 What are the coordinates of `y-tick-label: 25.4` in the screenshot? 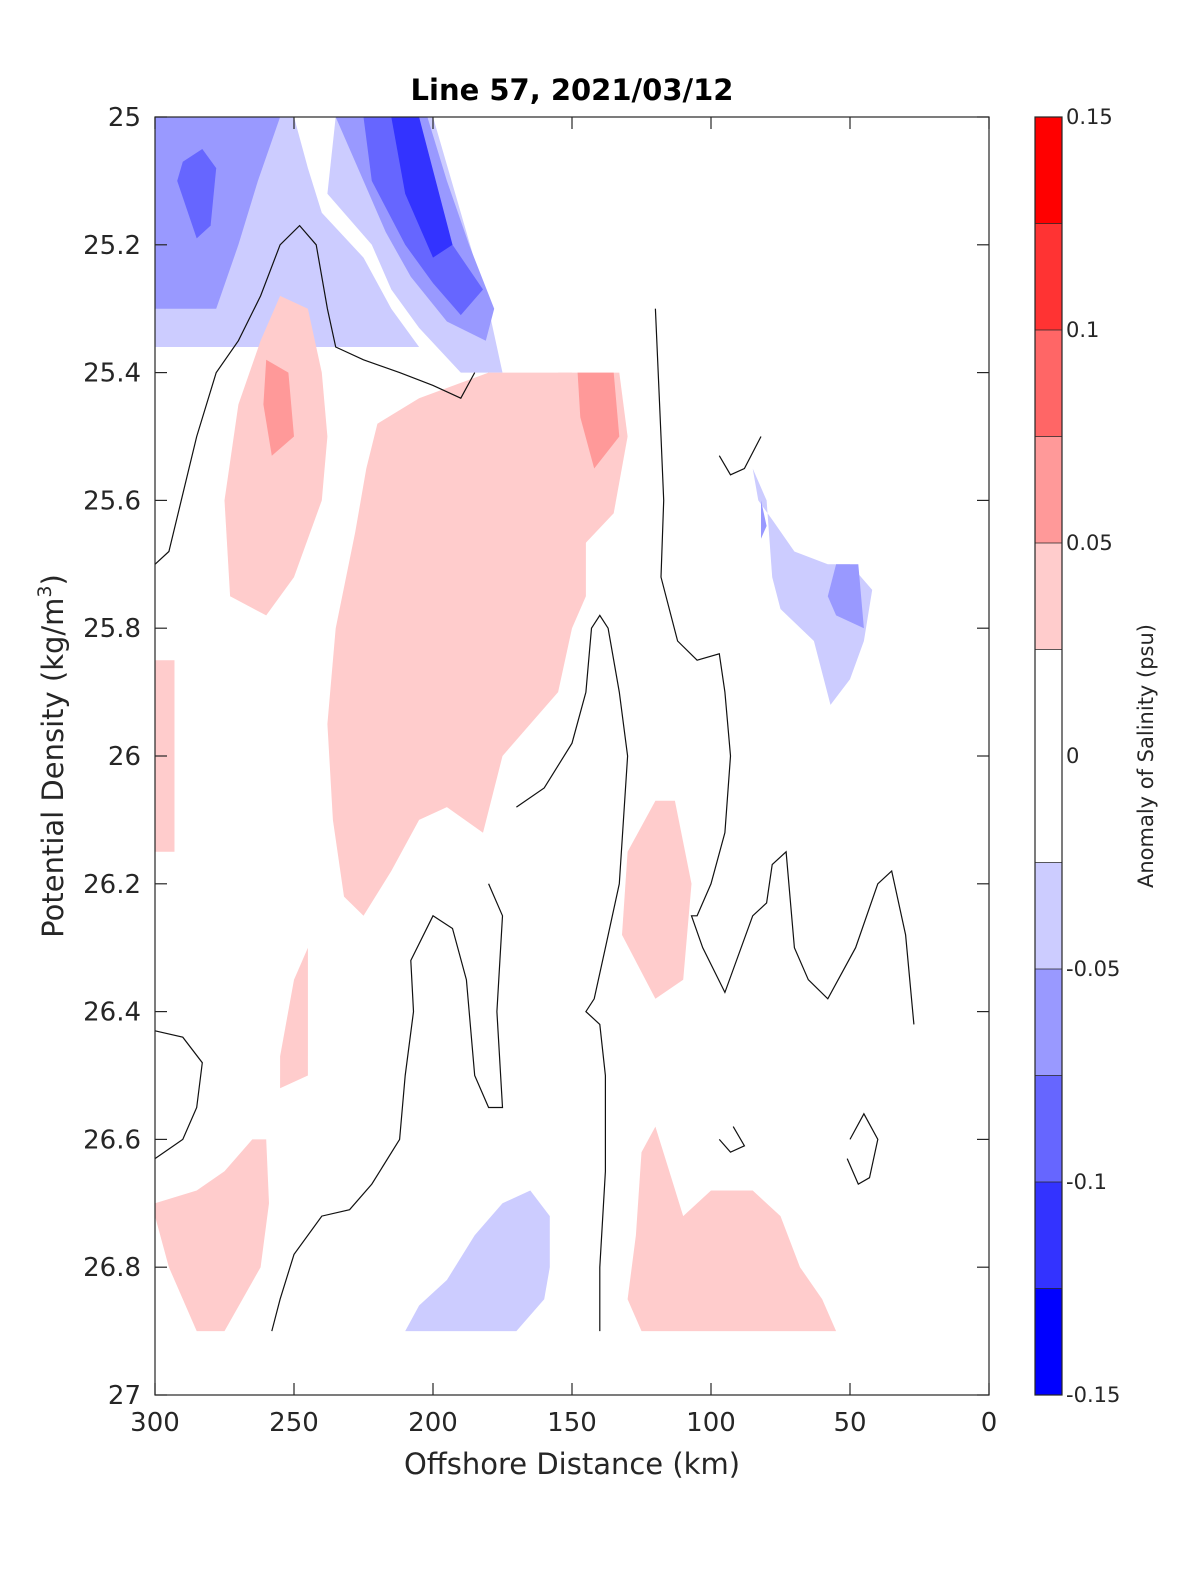 It's located at (112, 374).